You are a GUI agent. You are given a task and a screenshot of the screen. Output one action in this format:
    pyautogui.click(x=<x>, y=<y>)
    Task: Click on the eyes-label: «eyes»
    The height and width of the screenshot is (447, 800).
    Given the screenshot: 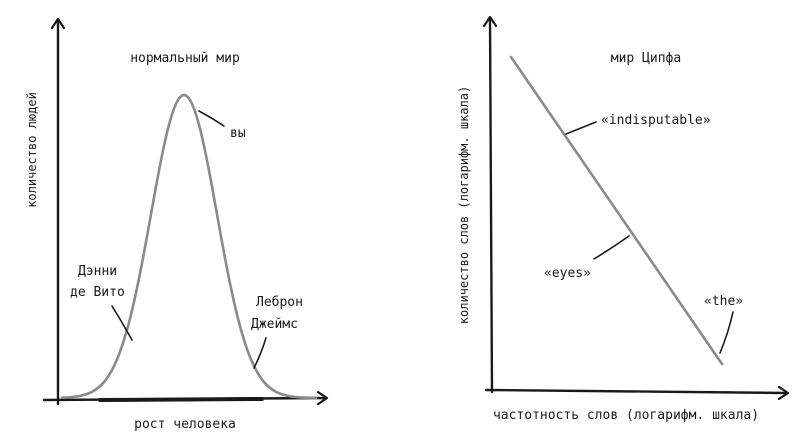 What is the action you would take?
    pyautogui.click(x=567, y=273)
    